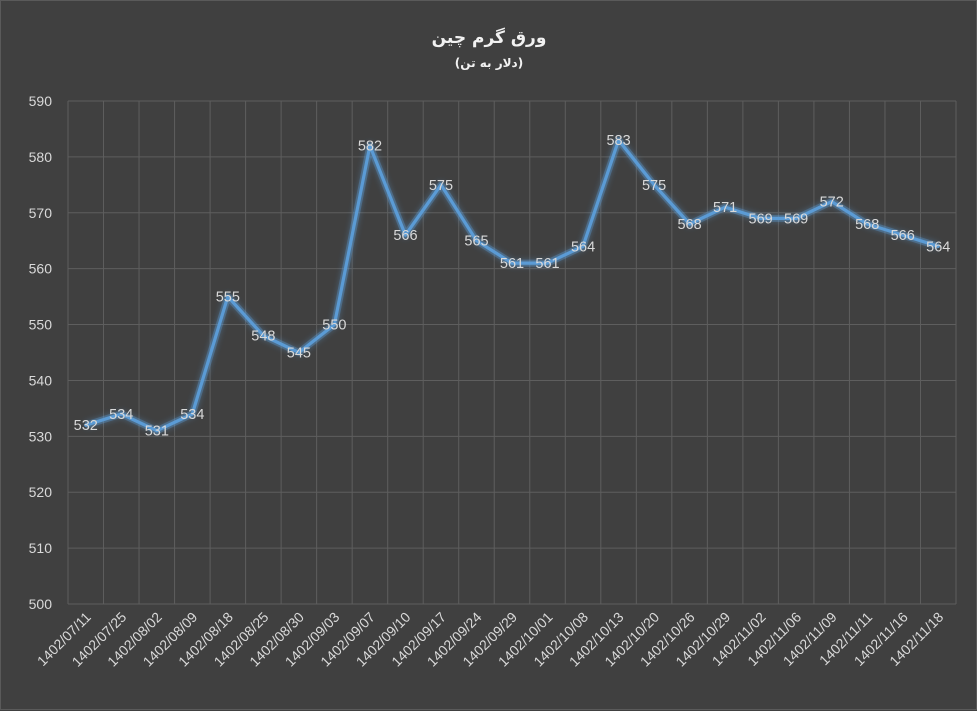 This screenshot has width=977, height=711. Describe the element at coordinates (41, 101) in the screenshot. I see `y-tick-label: 590` at that location.